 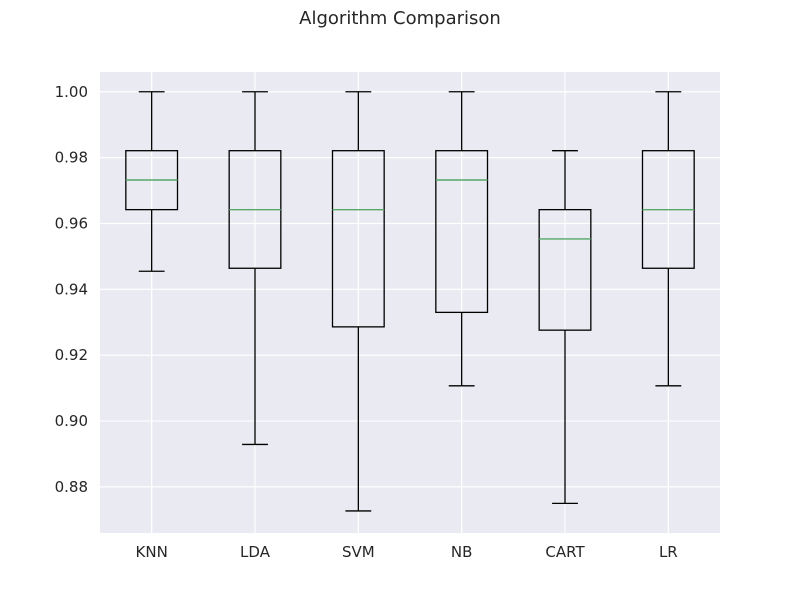 I want to click on y-tick-label: 0.92, so click(x=71, y=355).